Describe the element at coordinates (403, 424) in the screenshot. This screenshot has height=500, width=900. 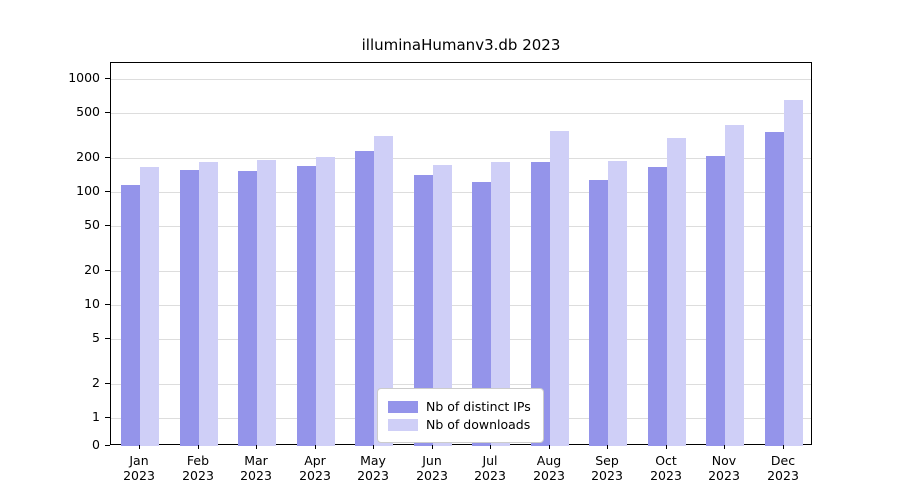
I see `legend-swatch-downloads` at that location.